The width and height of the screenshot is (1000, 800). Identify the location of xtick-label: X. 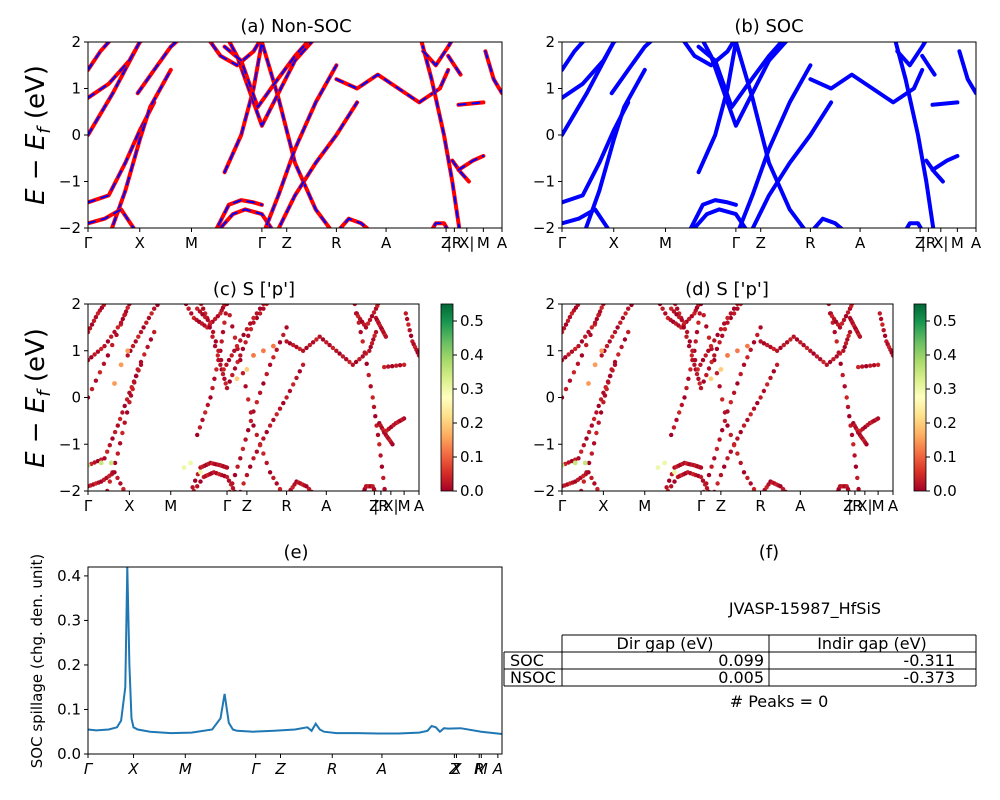
(603, 506).